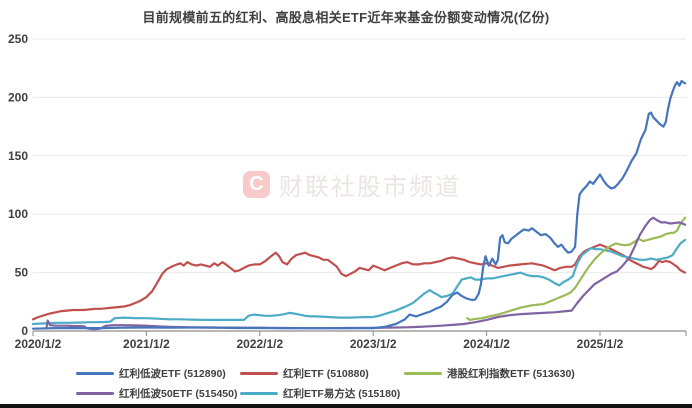 This screenshot has height=408, width=692. What do you see at coordinates (18, 97) in the screenshot?
I see `y-tick-label-200: 200` at bounding box center [18, 97].